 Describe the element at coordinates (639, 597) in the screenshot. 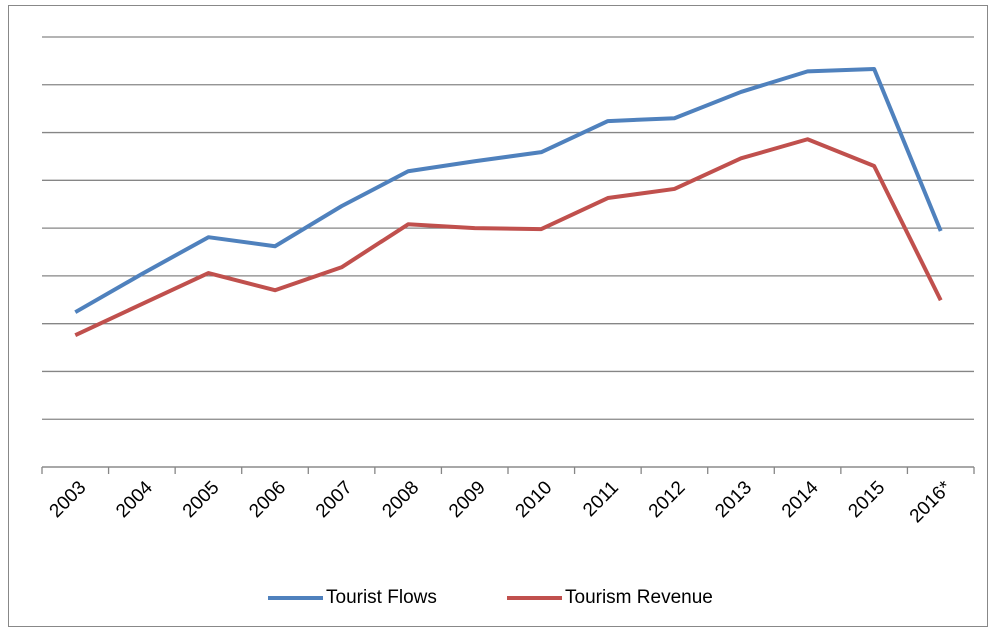

I see `legend-label: Tourism Revenue` at that location.